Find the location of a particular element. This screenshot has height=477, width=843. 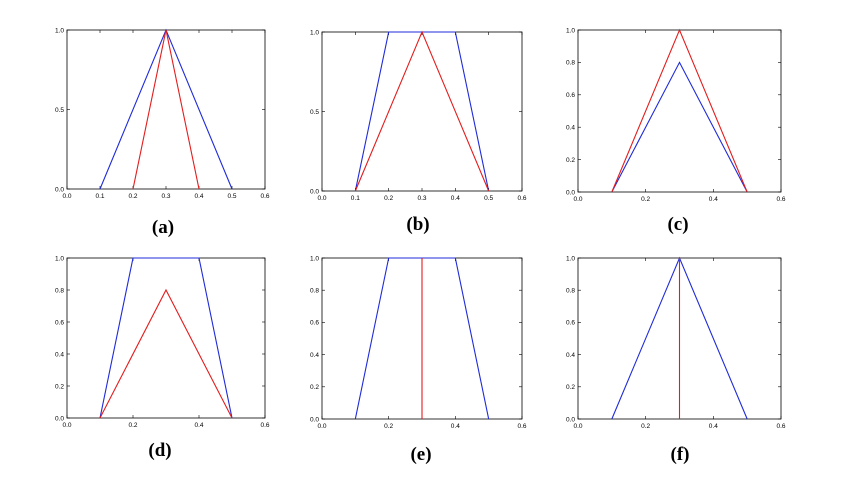

panel-caption: (e) is located at coordinates (420, 454).